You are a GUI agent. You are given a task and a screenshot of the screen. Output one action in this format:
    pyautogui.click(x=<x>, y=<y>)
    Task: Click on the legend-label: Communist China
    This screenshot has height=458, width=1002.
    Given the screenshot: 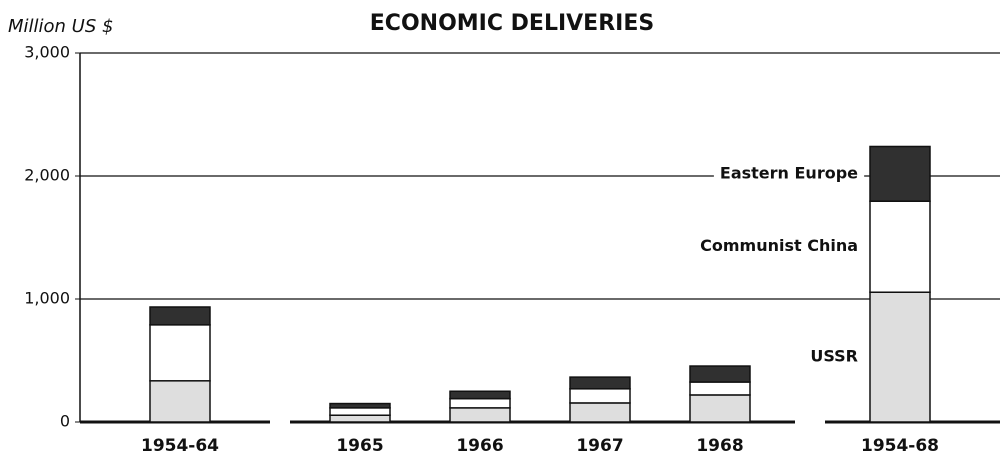 What is the action you would take?
    pyautogui.click(x=779, y=245)
    